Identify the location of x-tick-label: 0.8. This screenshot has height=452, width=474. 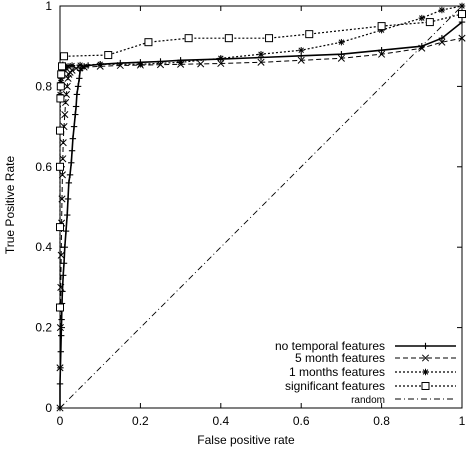
(381, 421).